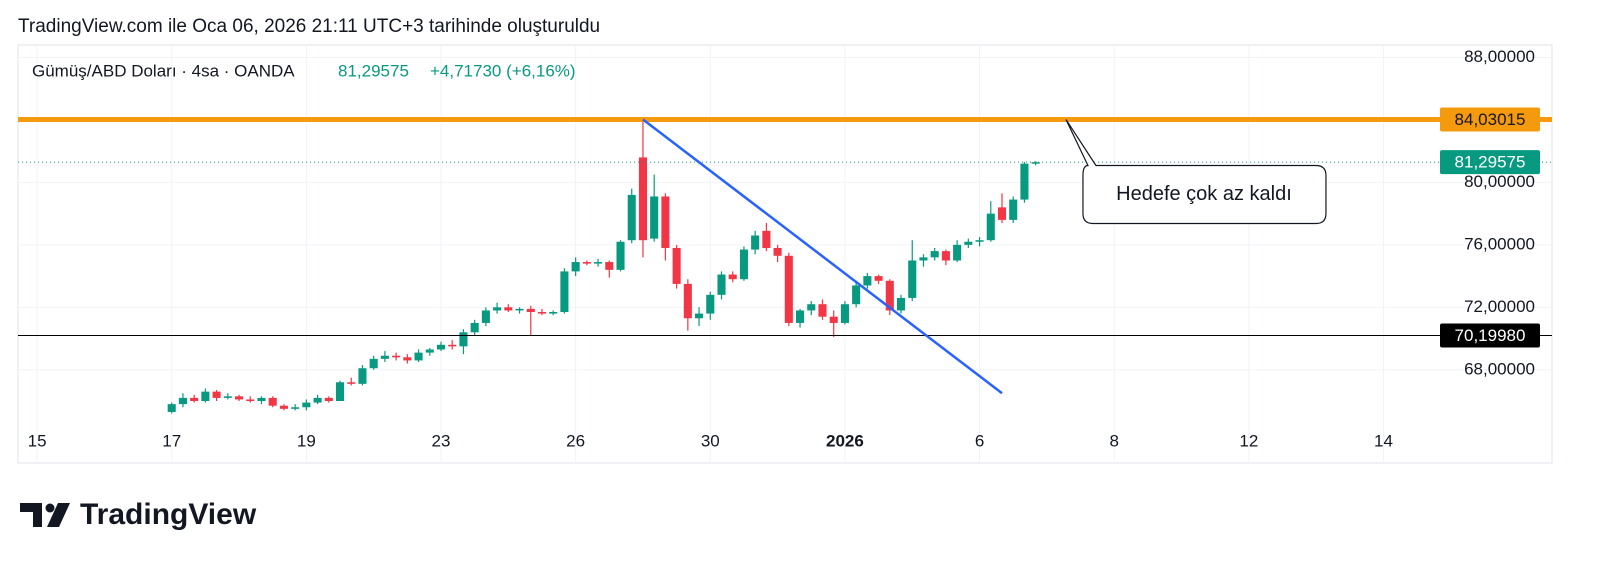  Describe the element at coordinates (1196, 172) in the screenshot. I see `callout-box` at that location.